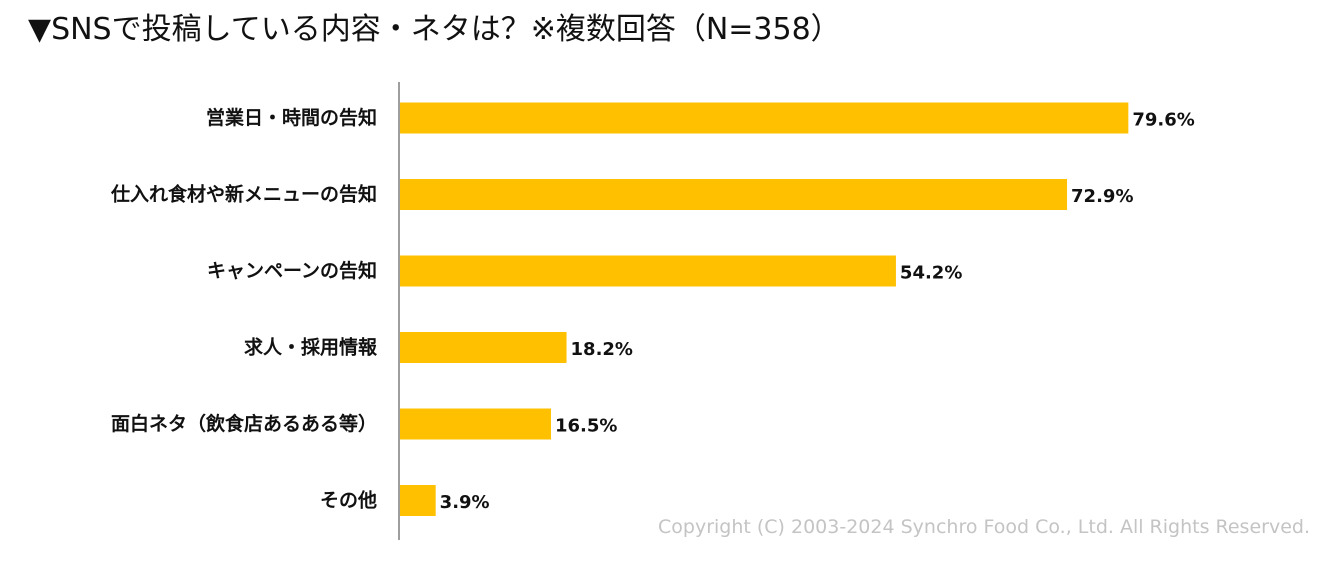 The image size is (1336, 566). I want to click on data-label: 54.2%, so click(931, 273).